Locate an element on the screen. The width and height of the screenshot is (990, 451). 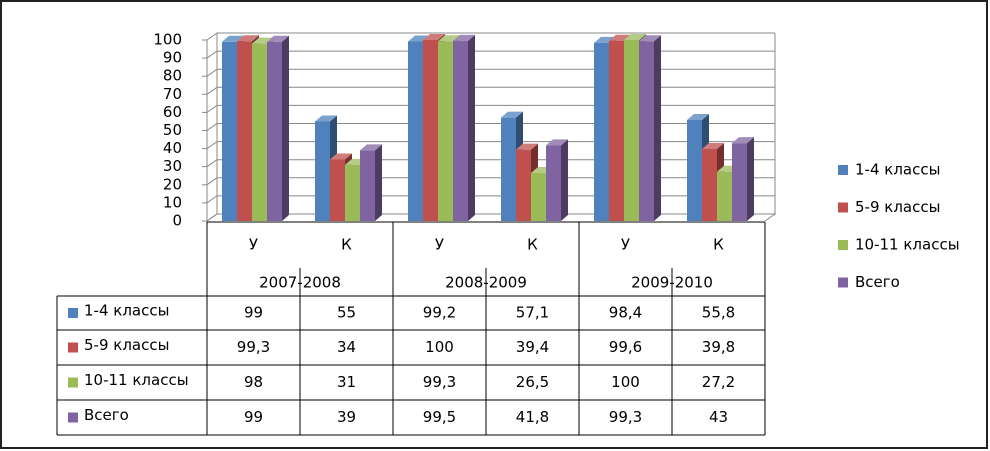
row-label: 1-4 классы is located at coordinates (126, 311).